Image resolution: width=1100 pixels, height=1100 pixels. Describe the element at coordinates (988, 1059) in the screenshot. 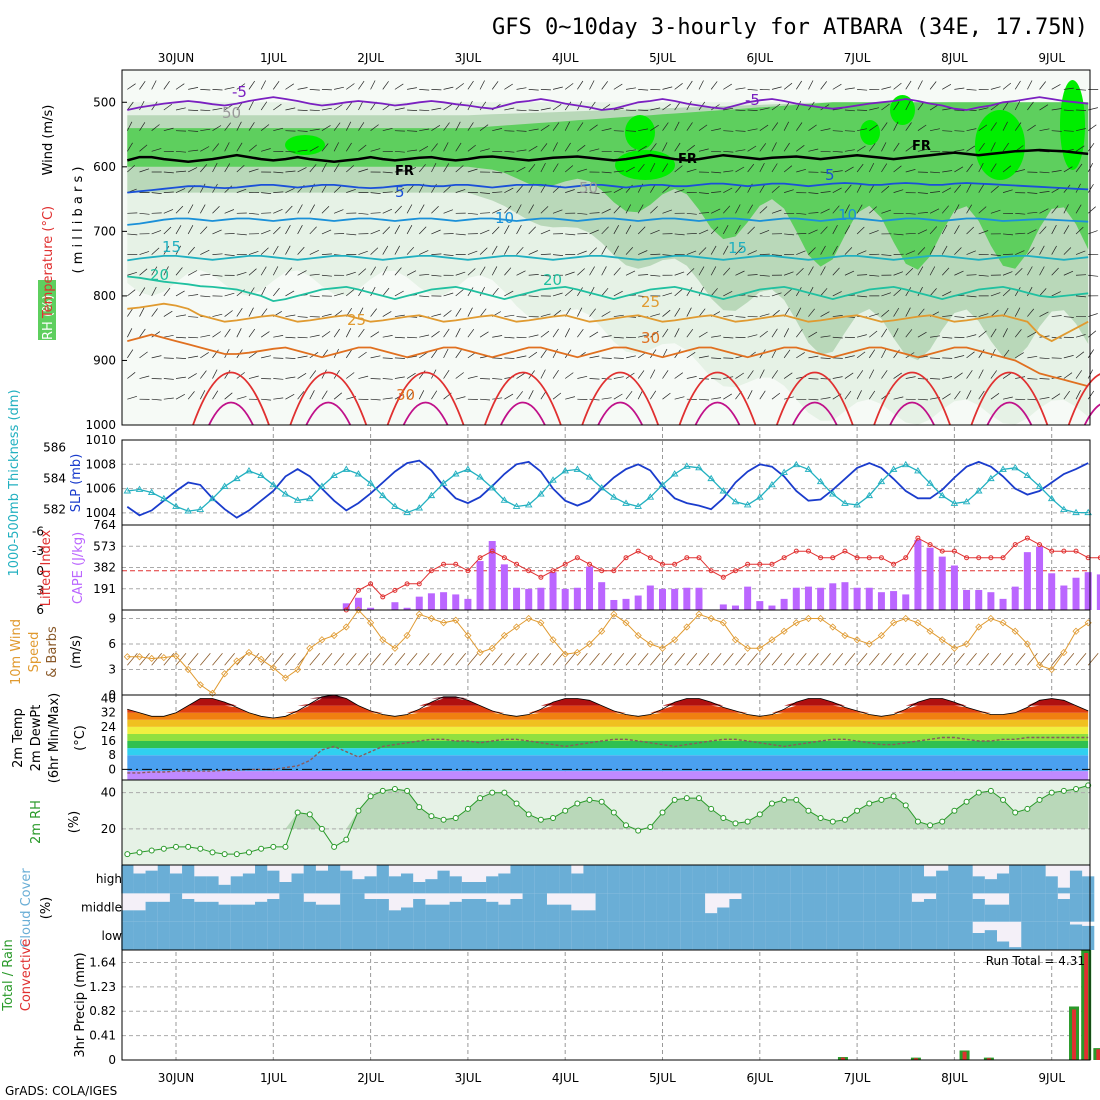

I see `precip-convective-bar` at that location.